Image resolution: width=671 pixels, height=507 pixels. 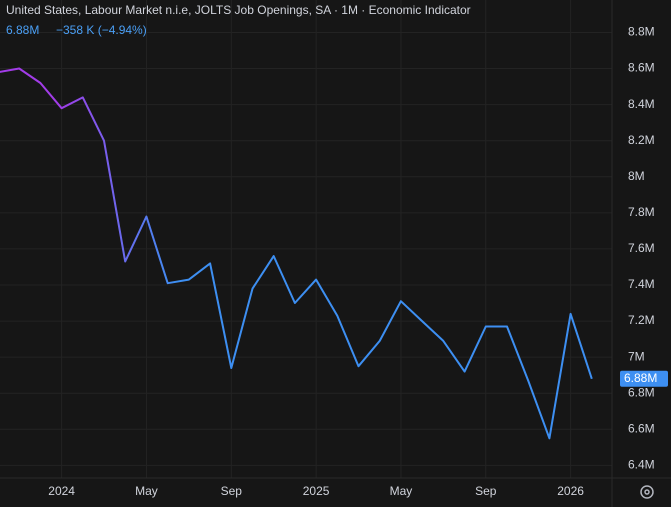 I want to click on y-tick-label: 7.6M, so click(x=641, y=248).